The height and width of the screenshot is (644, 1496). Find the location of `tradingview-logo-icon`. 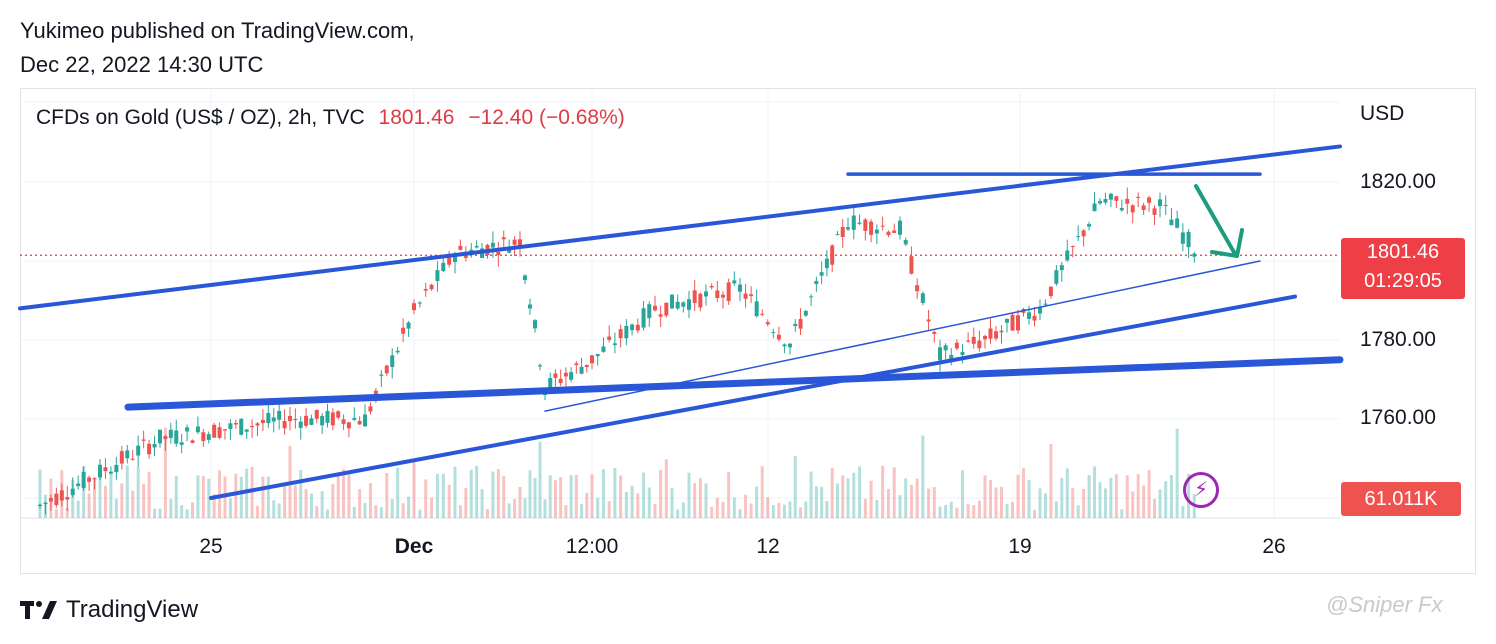

tradingview-logo-icon is located at coordinates (38, 610).